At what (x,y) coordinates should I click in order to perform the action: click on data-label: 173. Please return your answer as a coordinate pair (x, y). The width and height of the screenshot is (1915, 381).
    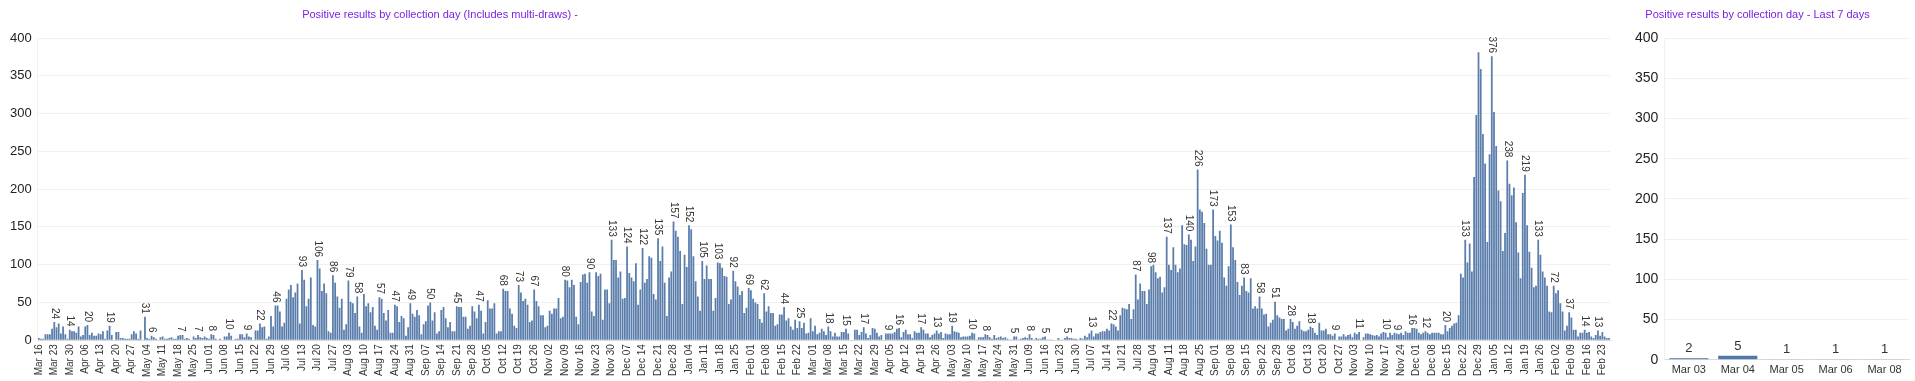
    Looking at the image, I should click on (1214, 198).